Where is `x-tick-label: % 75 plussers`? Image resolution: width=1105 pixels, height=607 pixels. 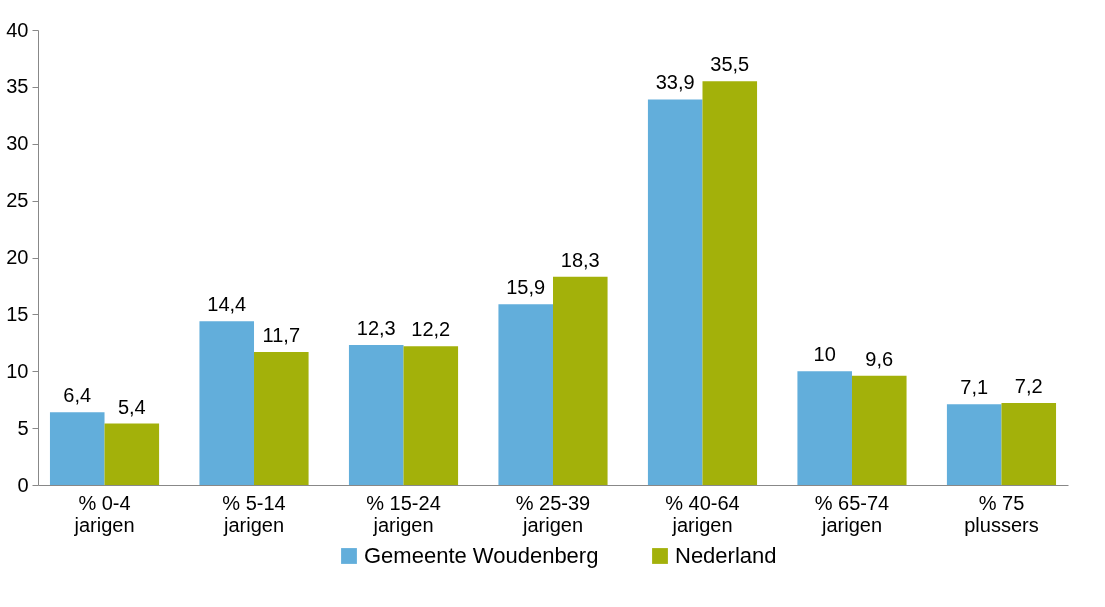 x-tick-label: % 75 plussers is located at coordinates (1001, 513).